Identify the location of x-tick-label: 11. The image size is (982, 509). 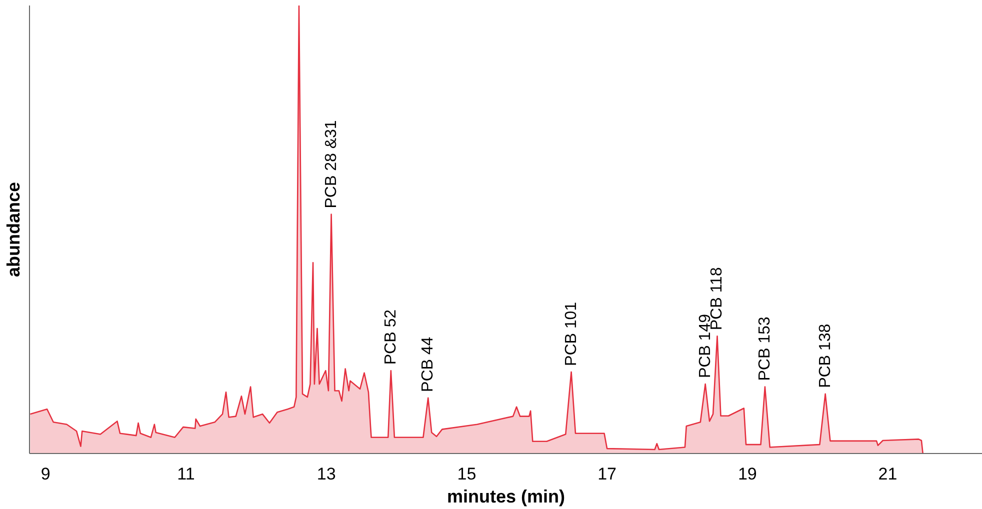
(186, 474).